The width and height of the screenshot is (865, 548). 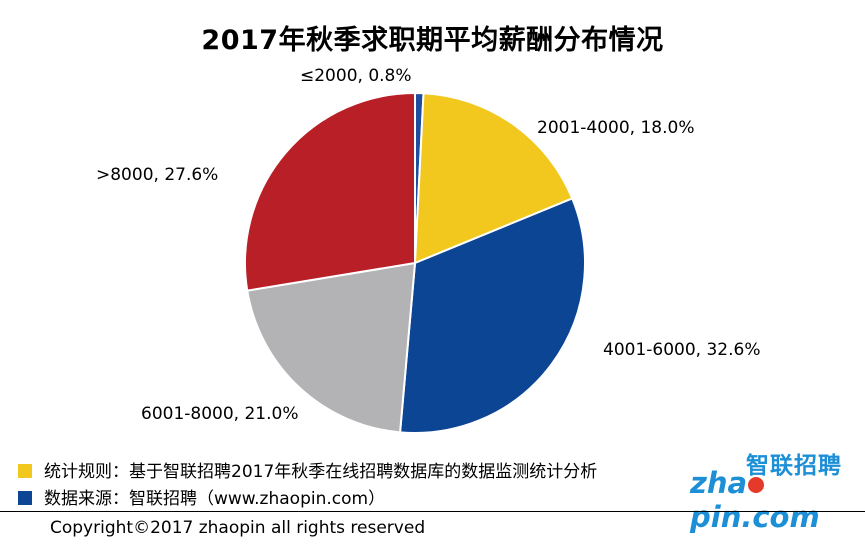 What do you see at coordinates (794, 466) in the screenshot?
I see `logo-cn-text: 智联招聘` at bounding box center [794, 466].